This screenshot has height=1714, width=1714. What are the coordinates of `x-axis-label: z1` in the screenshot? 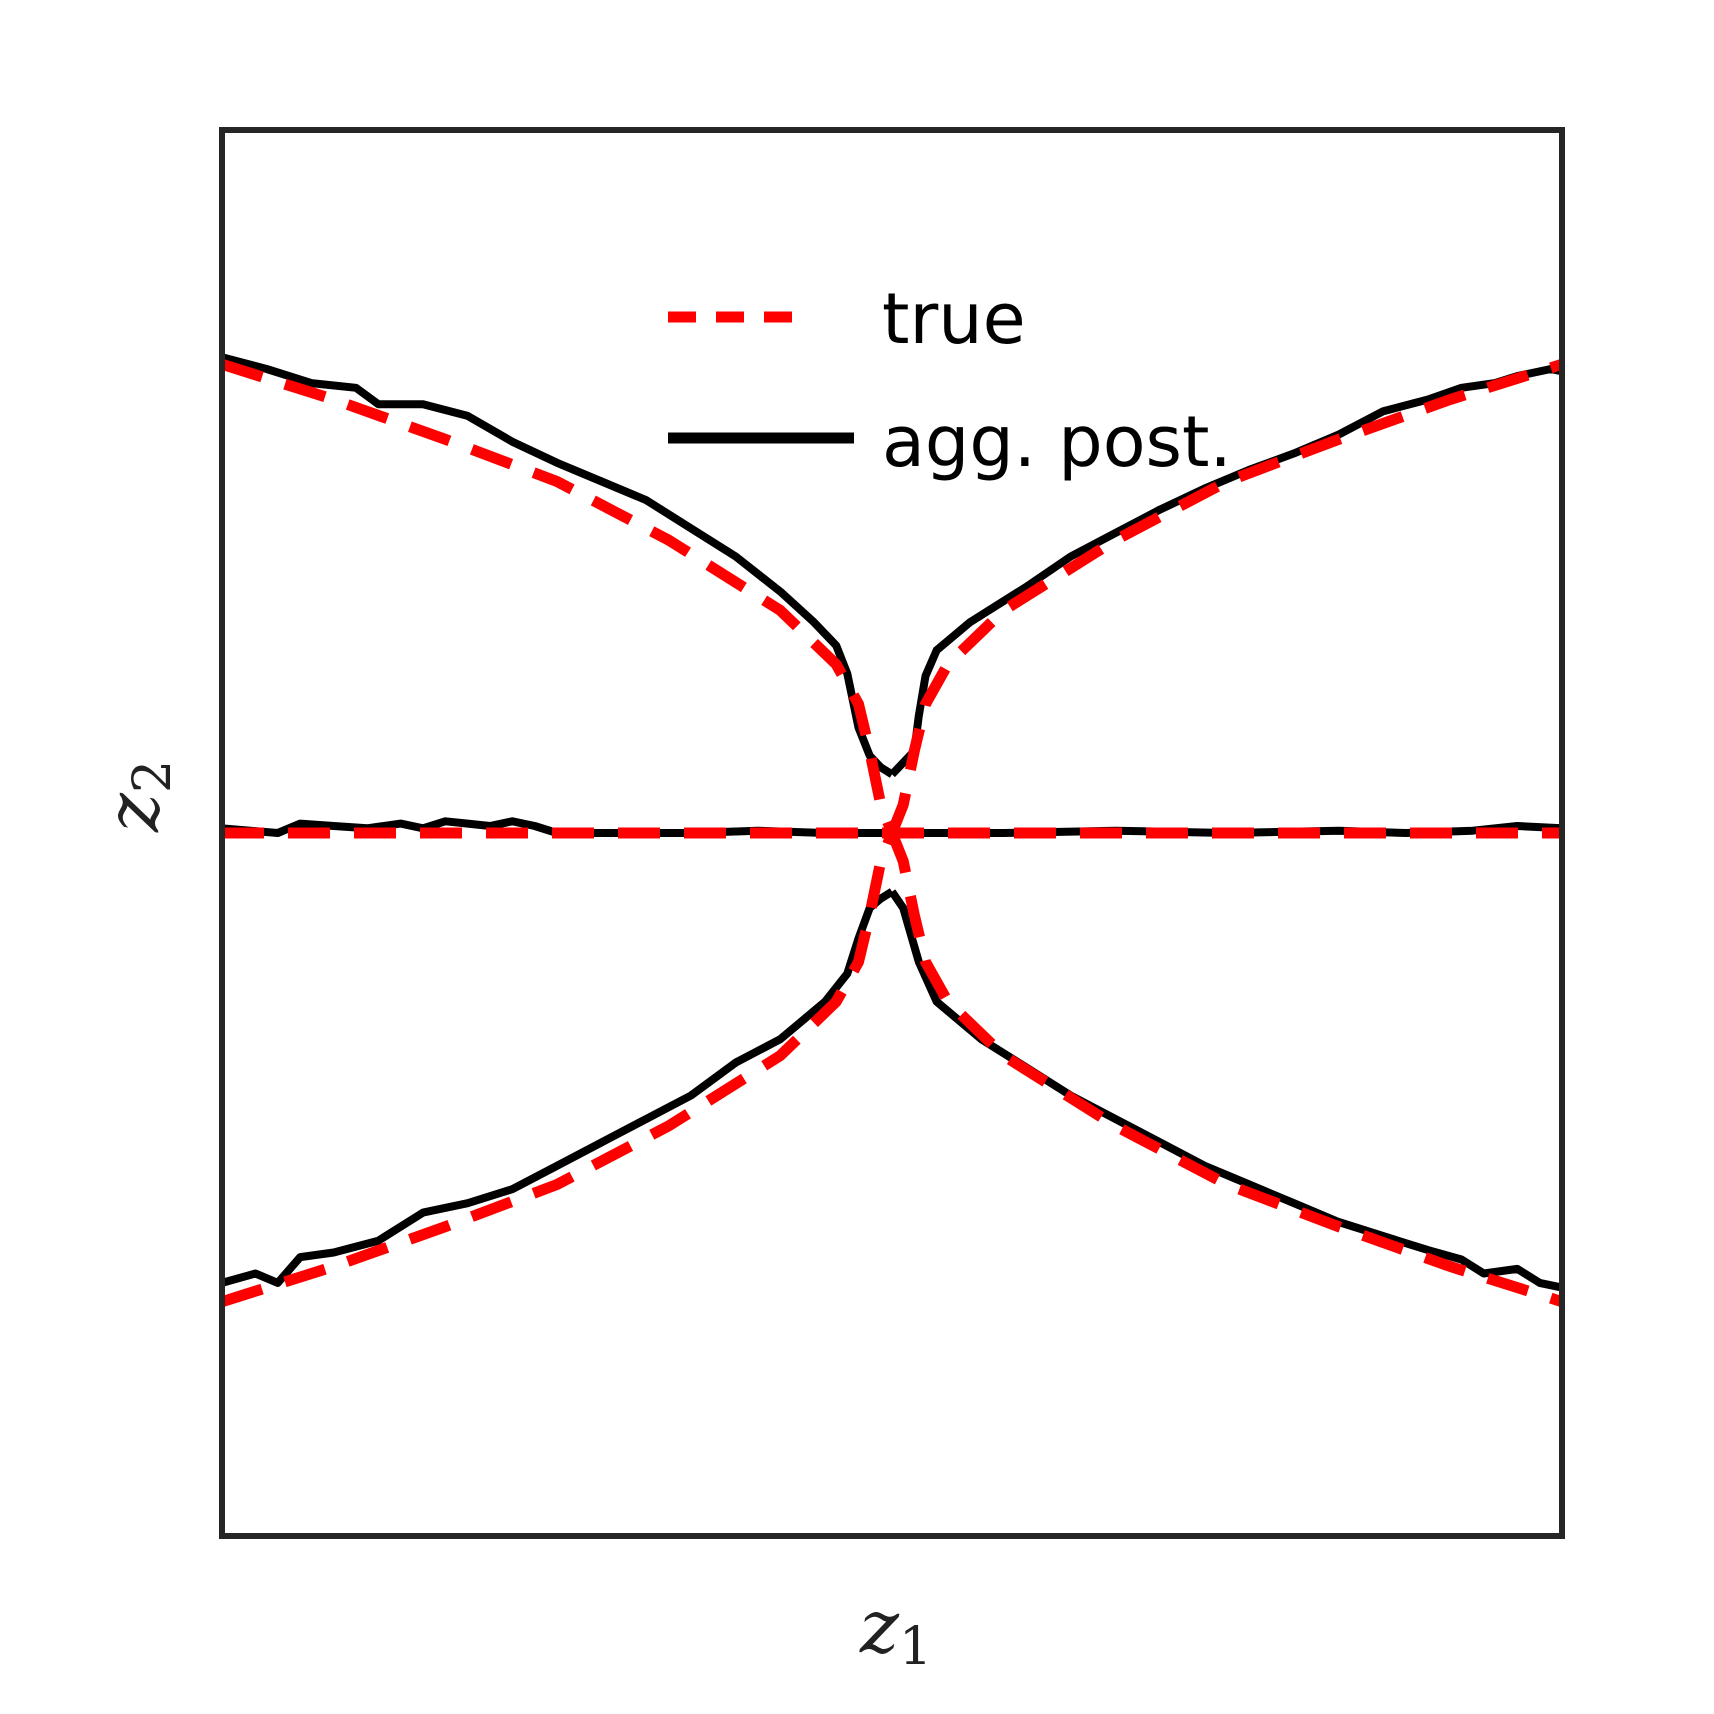 It's located at (895, 1630).